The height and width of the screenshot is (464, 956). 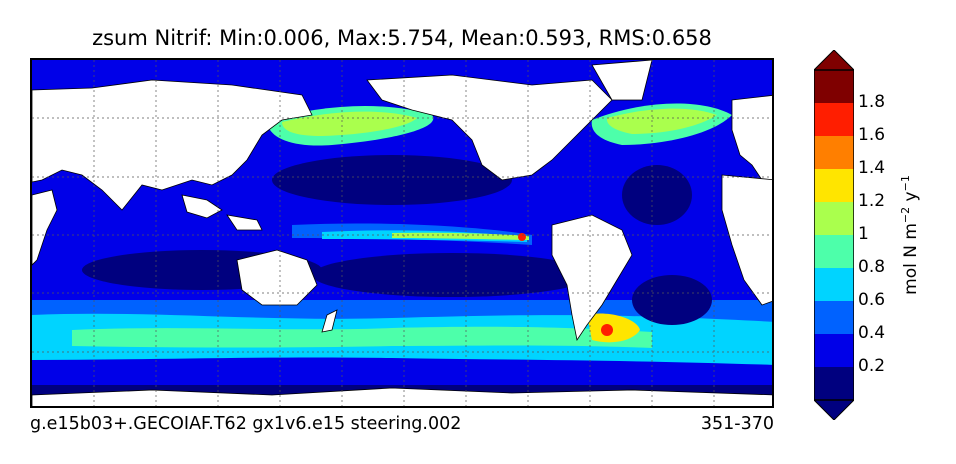 I want to click on colorbar-tick-label: 0.4, so click(x=872, y=333).